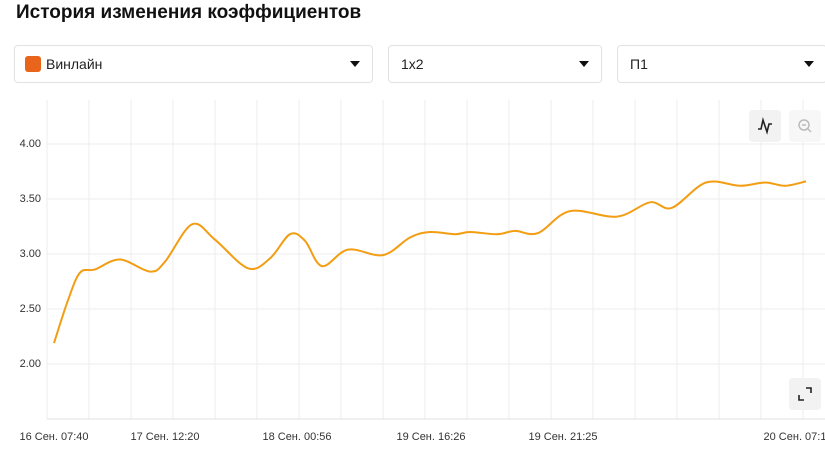  Describe the element at coordinates (30, 144) in the screenshot. I see `y-tick-label: 4.00` at that location.